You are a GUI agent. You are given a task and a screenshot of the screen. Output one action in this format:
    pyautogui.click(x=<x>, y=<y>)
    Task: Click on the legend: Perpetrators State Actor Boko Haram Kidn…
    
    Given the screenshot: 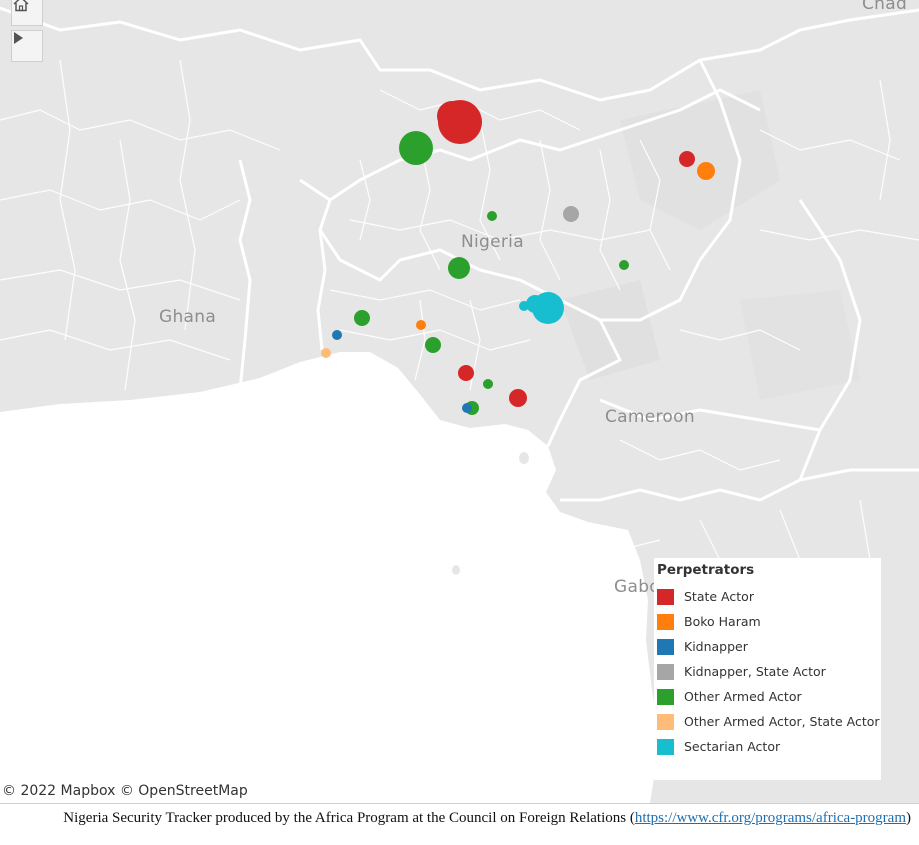 What is the action you would take?
    pyautogui.click(x=767, y=669)
    